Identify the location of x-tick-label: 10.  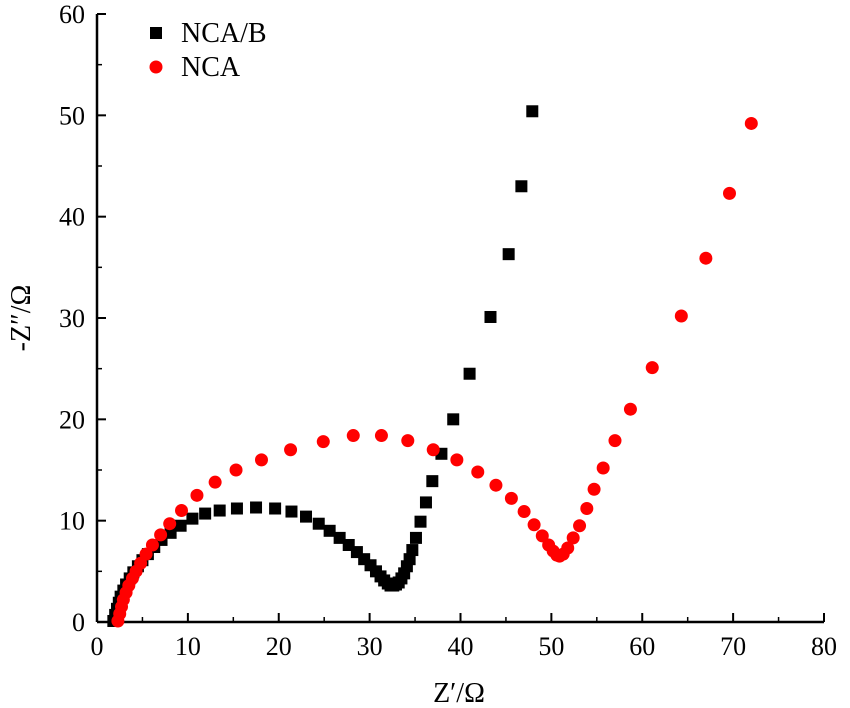
(188, 646).